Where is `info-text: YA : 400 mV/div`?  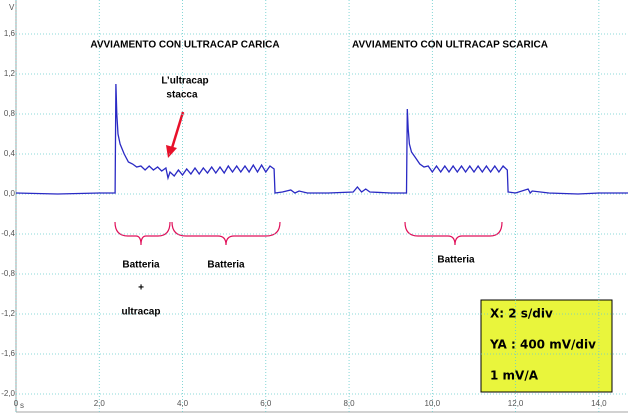 info-text: YA : 400 mV/div is located at coordinates (542, 345).